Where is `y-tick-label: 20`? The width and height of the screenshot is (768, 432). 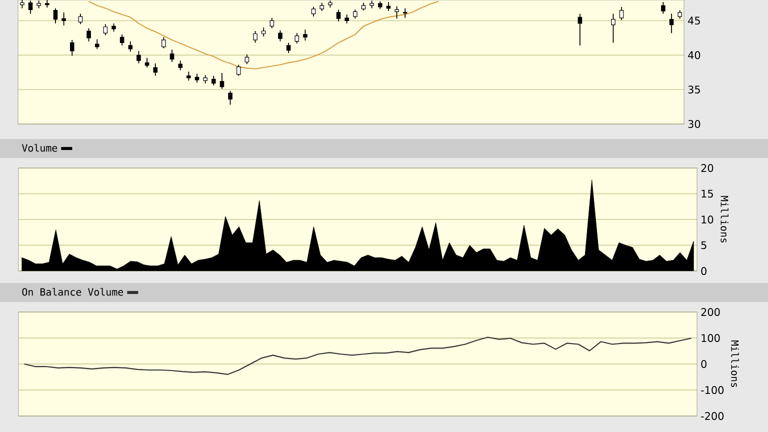 y-tick-label: 20 is located at coordinates (707, 168).